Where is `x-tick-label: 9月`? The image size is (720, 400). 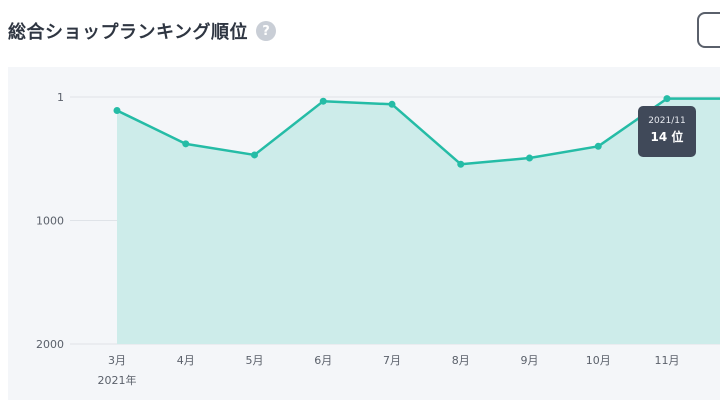
x-tick-label: 9月 is located at coordinates (530, 360).